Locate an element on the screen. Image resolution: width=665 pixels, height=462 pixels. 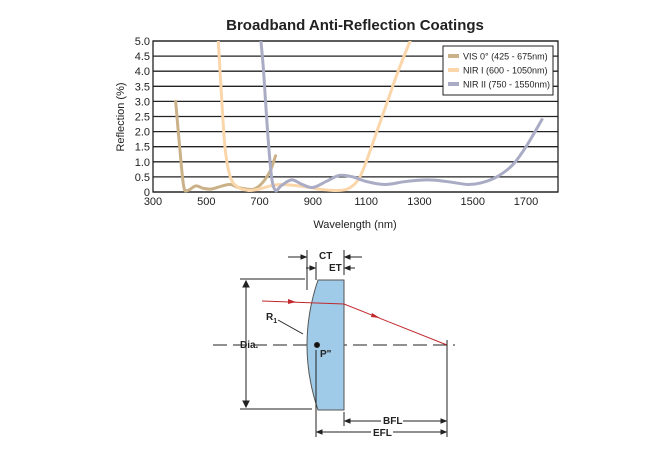
y-tick-label: 2.5 is located at coordinates (142, 118).